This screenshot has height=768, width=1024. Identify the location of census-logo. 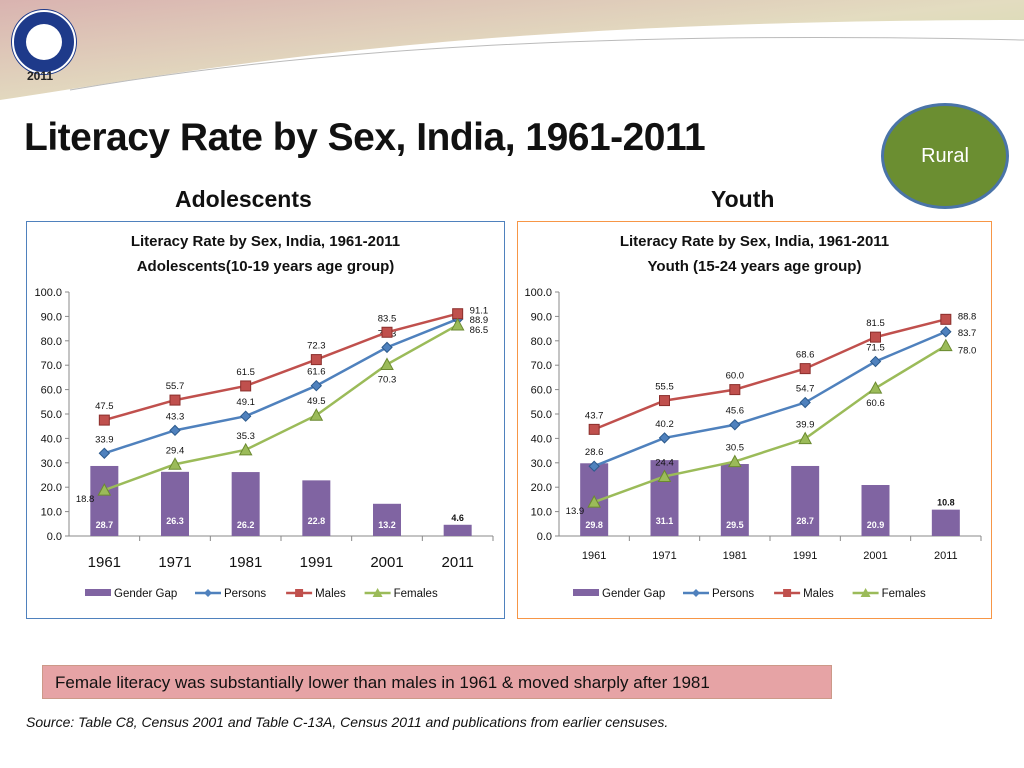
(44, 42).